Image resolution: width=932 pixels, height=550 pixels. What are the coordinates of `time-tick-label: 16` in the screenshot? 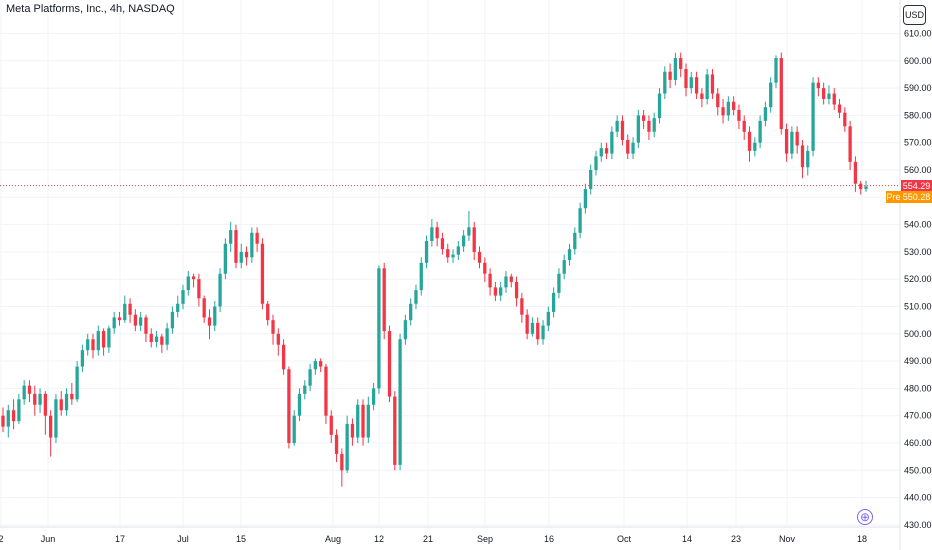 It's located at (549, 539).